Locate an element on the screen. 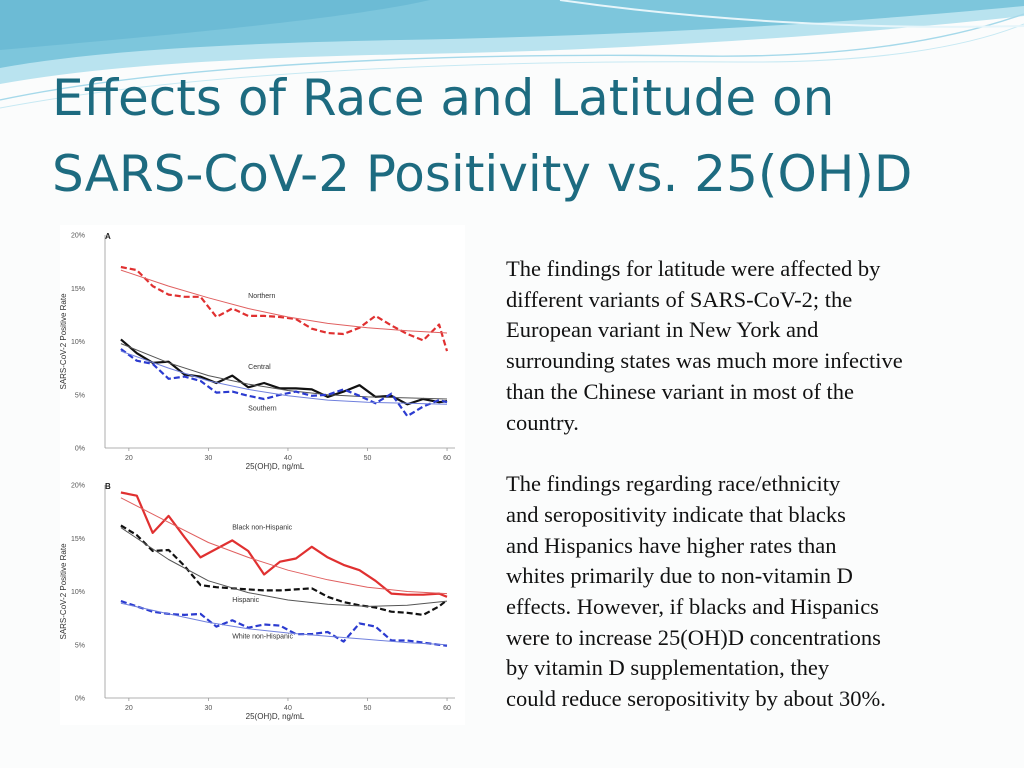 The image size is (1024, 768). panel-label: A is located at coordinates (108, 236).